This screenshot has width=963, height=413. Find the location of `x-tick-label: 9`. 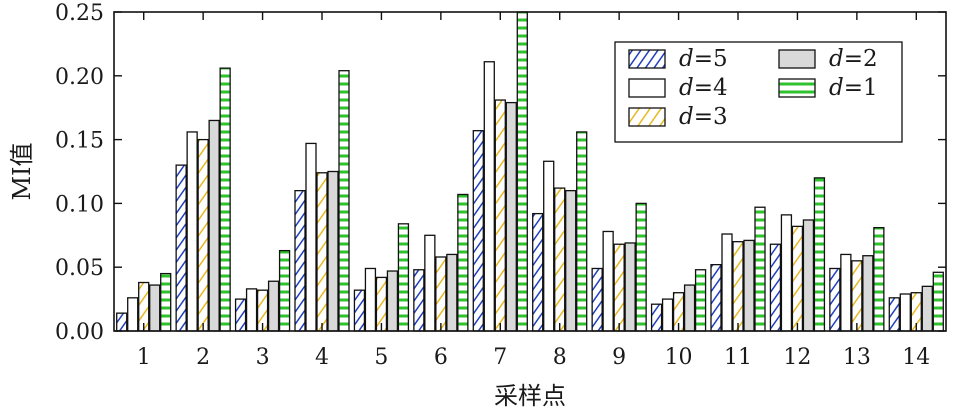

x-tick-label: 9 is located at coordinates (619, 357).